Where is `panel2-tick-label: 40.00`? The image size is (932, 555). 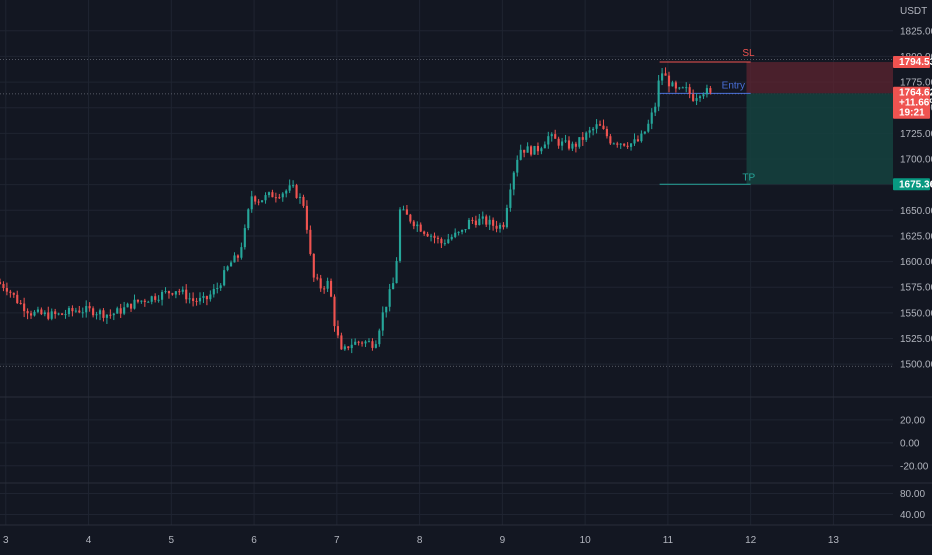
panel2-tick-label: 40.00 is located at coordinates (912, 515).